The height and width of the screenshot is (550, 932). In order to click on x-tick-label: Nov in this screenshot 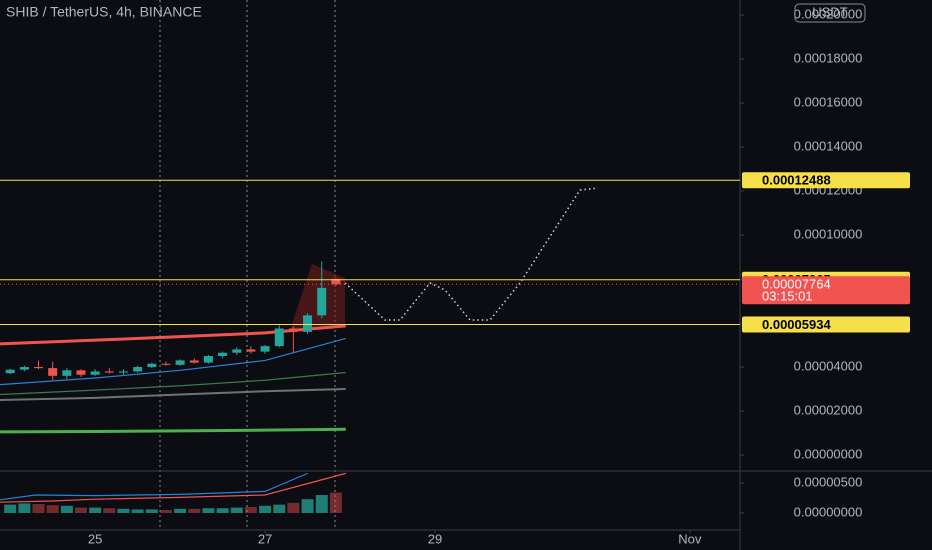, I will do `click(690, 538)`.